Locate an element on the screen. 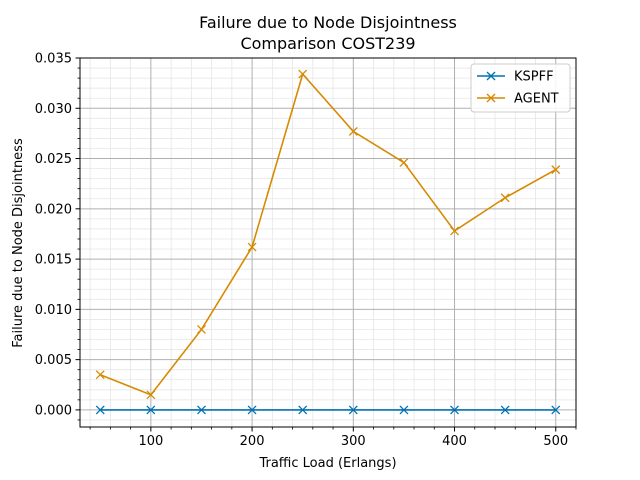  x-tick-label: 500 is located at coordinates (555, 441).